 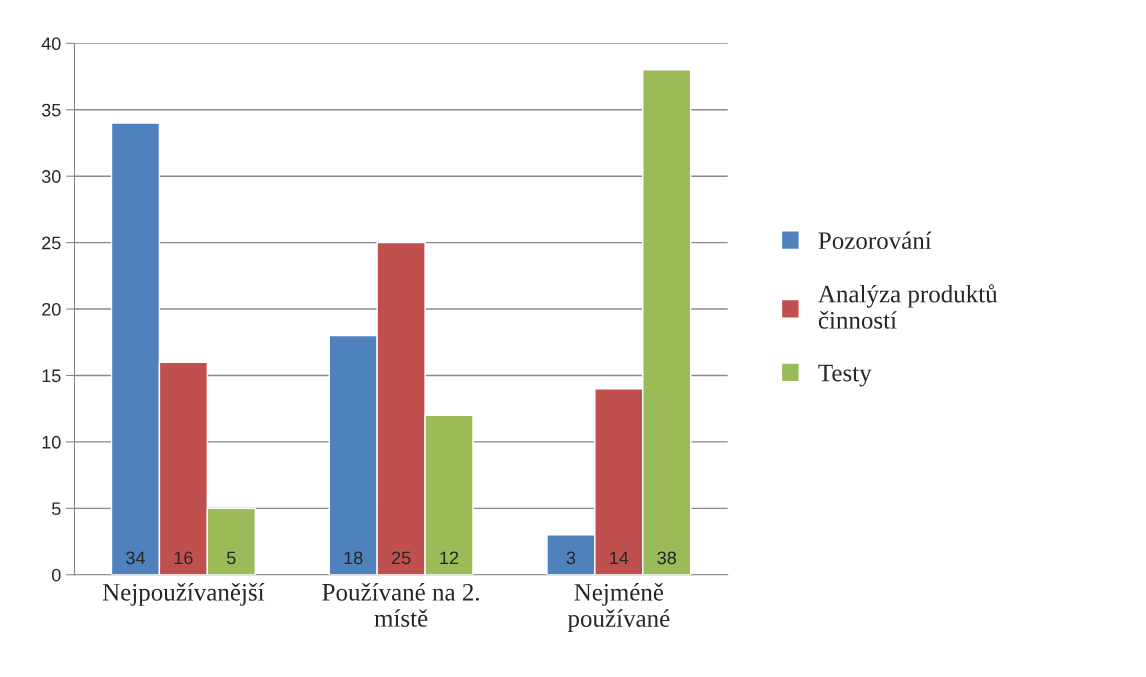 I want to click on data-label: 14, so click(x=619, y=558).